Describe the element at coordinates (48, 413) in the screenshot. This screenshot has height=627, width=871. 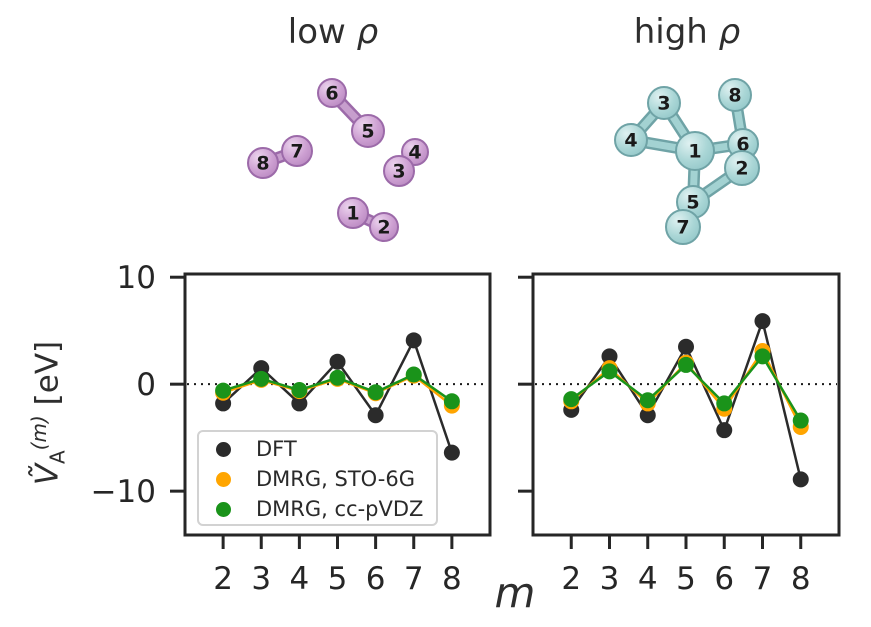
I see `y-axis-label: ṼA(m) [eV]` at that location.